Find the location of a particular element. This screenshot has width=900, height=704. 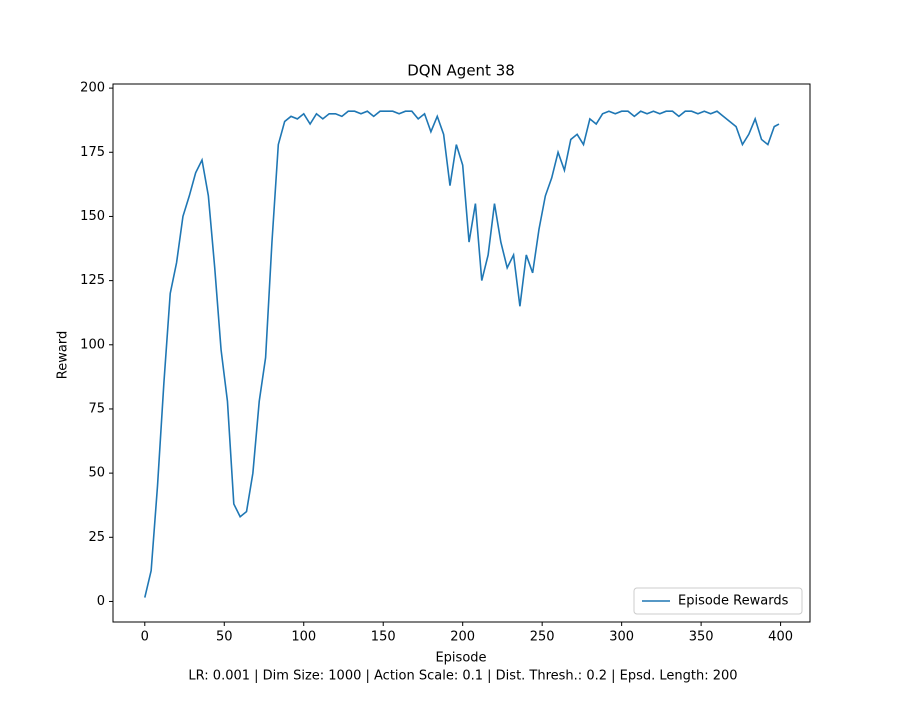

y-tick-label: 50 is located at coordinates (96, 473).